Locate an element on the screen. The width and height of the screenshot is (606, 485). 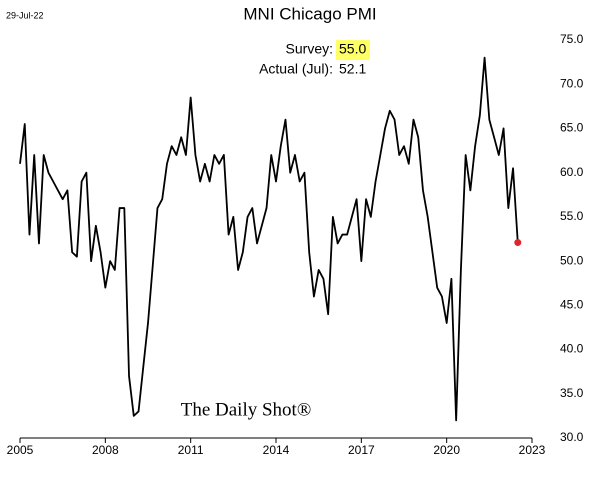
x-tick-label: 2011 is located at coordinates (191, 450).